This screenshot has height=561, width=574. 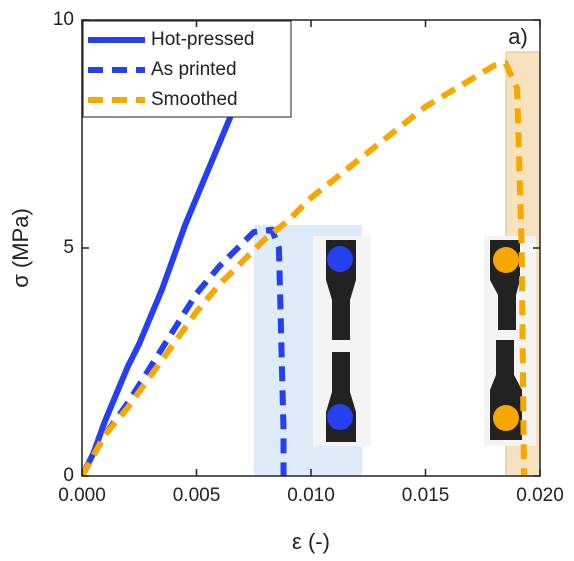 I want to click on y-axis-title: σ (MPa), so click(x=20, y=248).